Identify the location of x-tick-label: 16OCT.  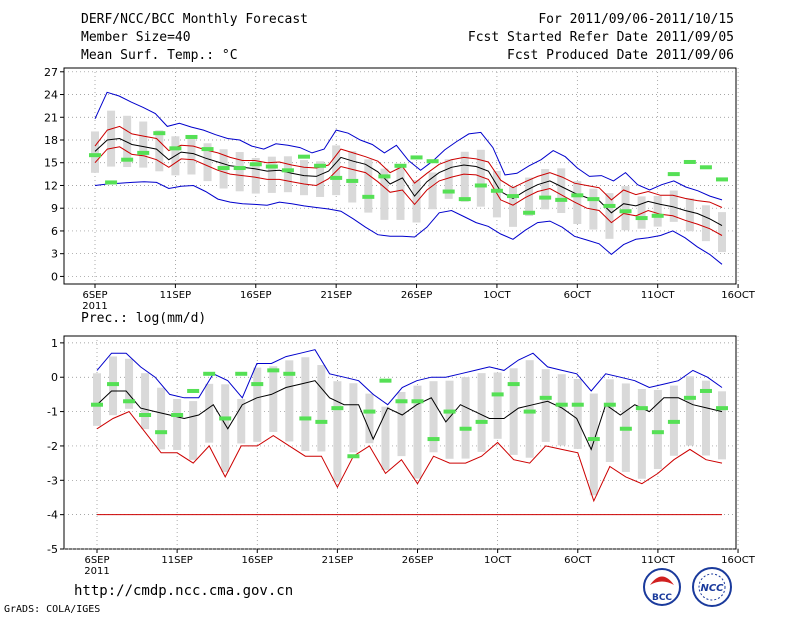
(738, 295).